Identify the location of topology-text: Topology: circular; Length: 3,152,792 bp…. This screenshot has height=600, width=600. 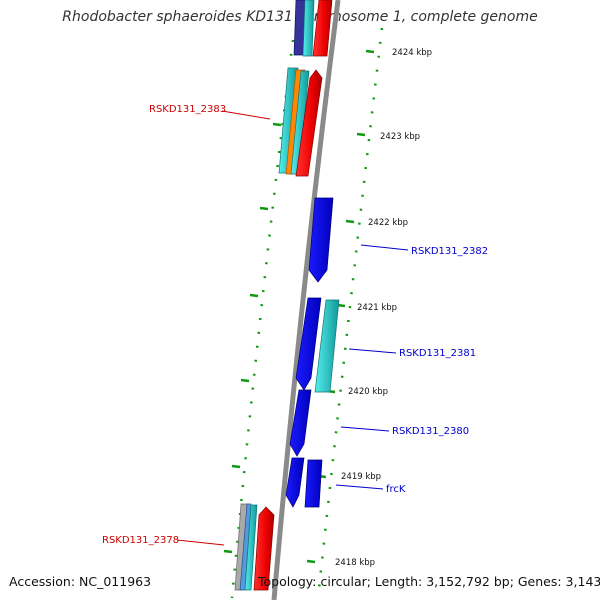
(429, 581).